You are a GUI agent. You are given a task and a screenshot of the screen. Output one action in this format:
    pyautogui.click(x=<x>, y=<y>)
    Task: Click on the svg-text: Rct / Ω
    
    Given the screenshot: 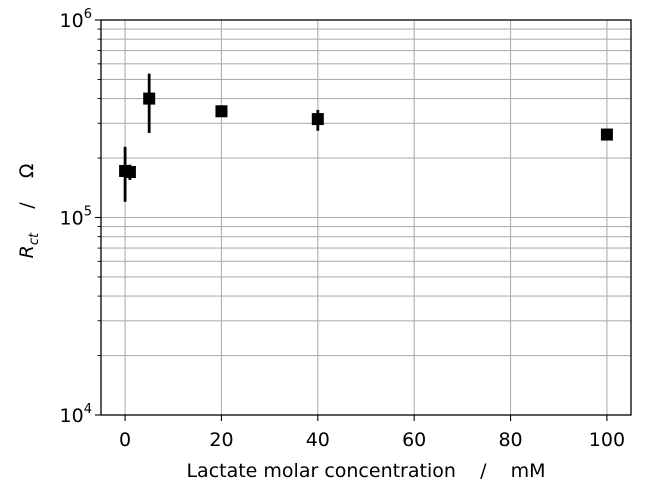 What is the action you would take?
    pyautogui.click(x=29, y=216)
    